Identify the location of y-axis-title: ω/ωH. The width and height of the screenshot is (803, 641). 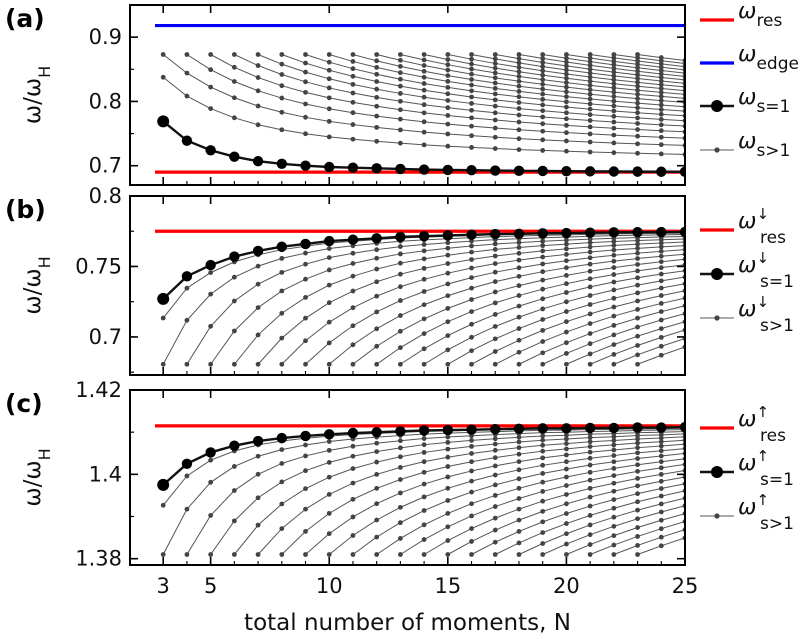
(37, 477).